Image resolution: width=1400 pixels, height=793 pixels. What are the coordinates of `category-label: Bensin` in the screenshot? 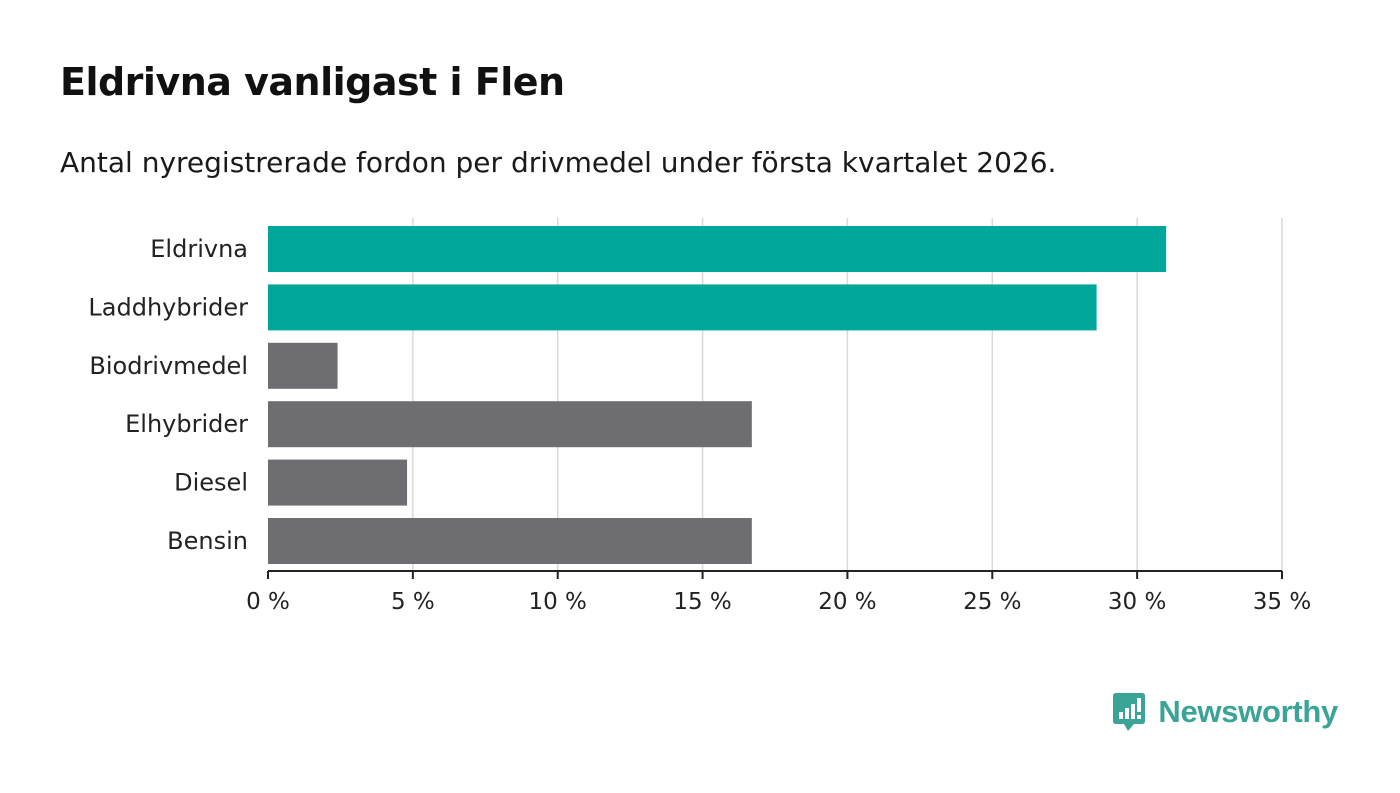 It's located at (207, 541).